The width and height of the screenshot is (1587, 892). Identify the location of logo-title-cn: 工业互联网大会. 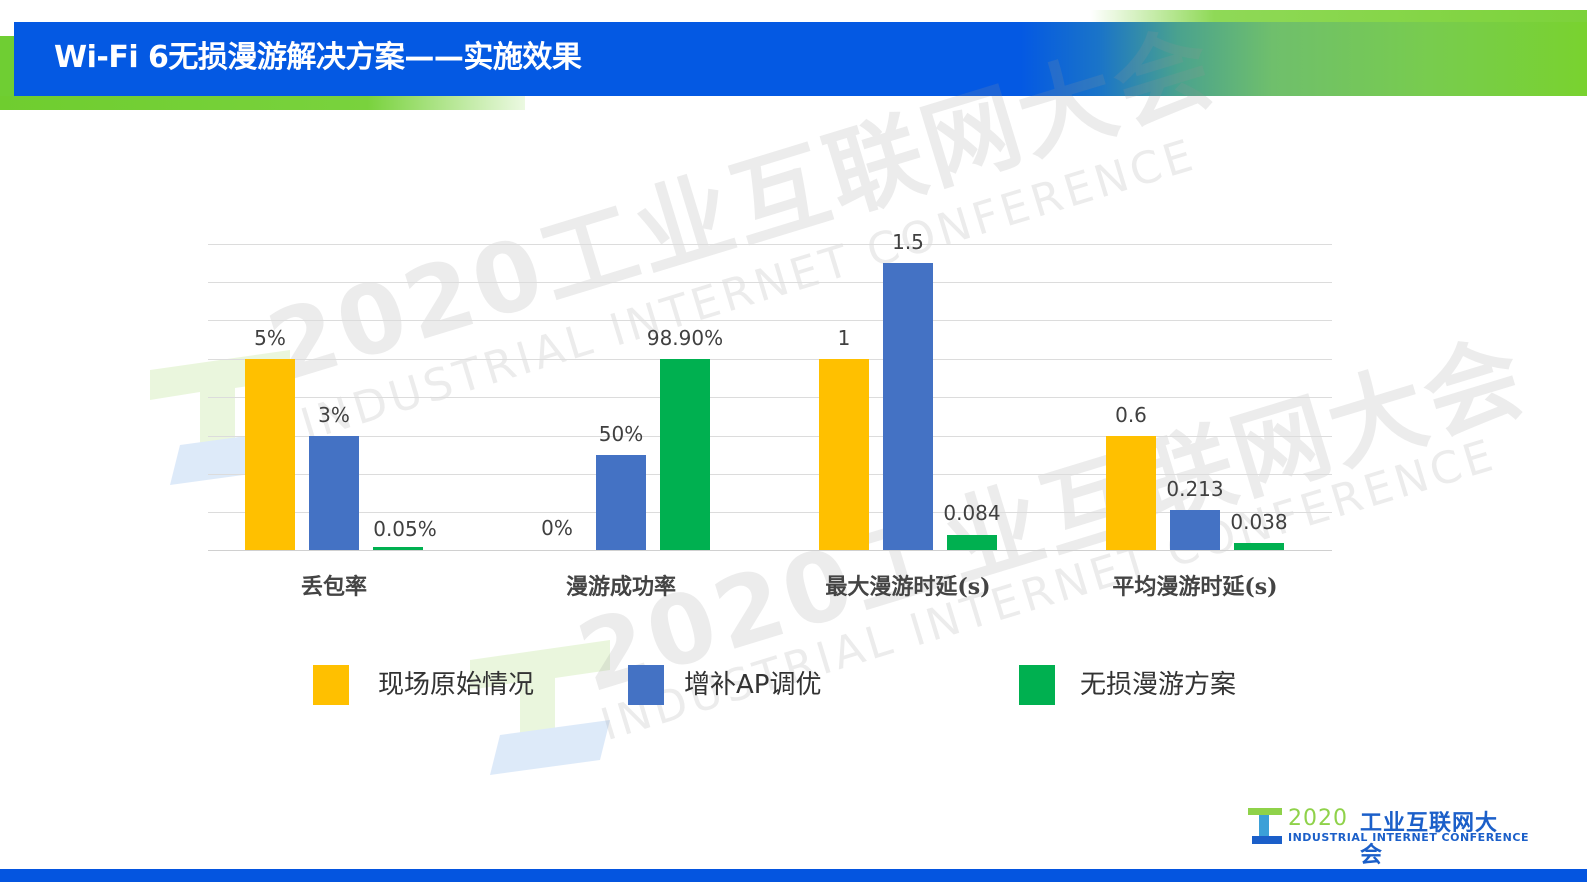
(1429, 839).